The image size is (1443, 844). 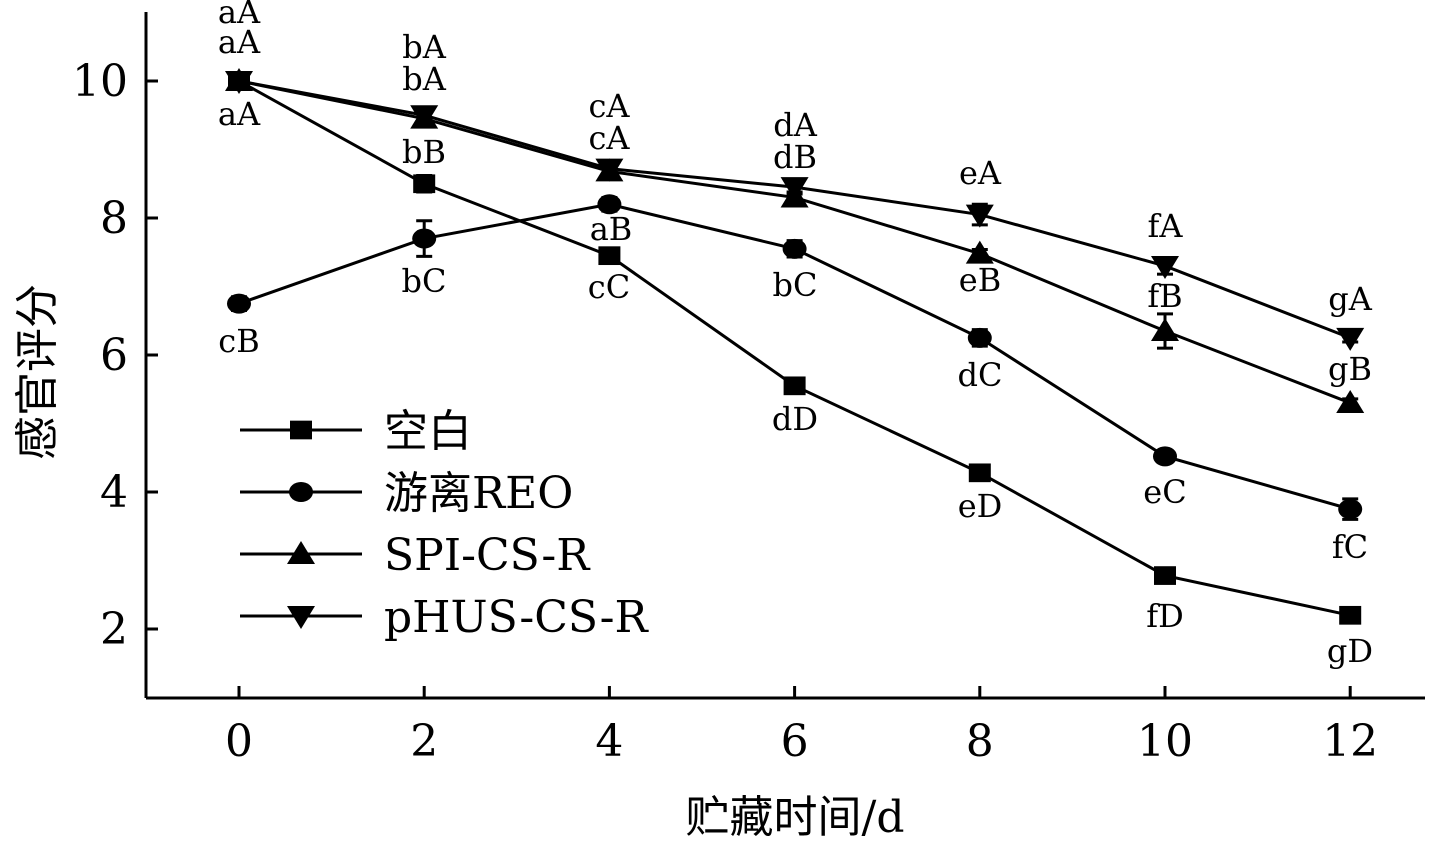 I want to click on x-tick-label: 12, so click(x=1350, y=741).